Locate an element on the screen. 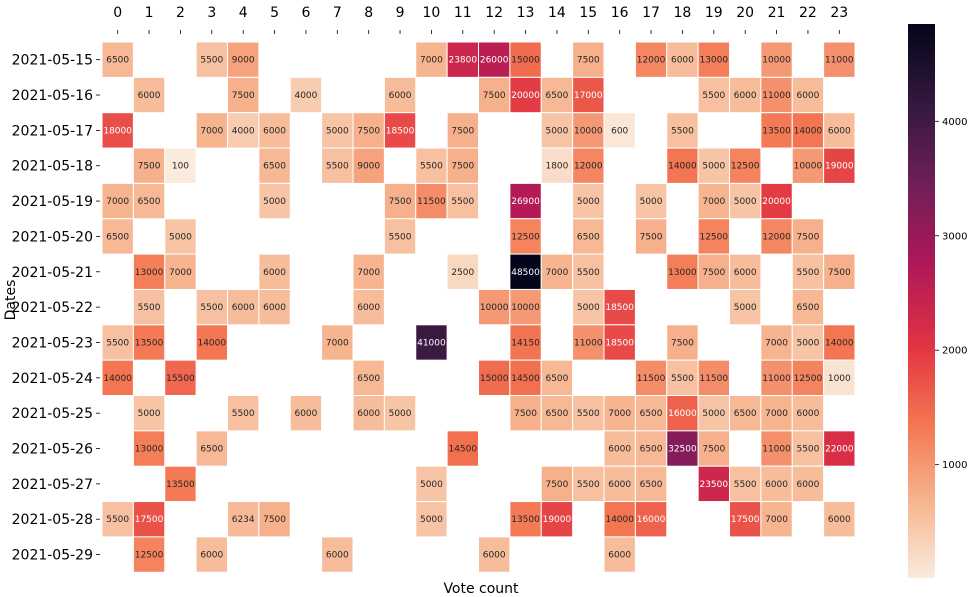 The height and width of the screenshot is (597, 968). cell-value-label: 13000 is located at coordinates (149, 273).